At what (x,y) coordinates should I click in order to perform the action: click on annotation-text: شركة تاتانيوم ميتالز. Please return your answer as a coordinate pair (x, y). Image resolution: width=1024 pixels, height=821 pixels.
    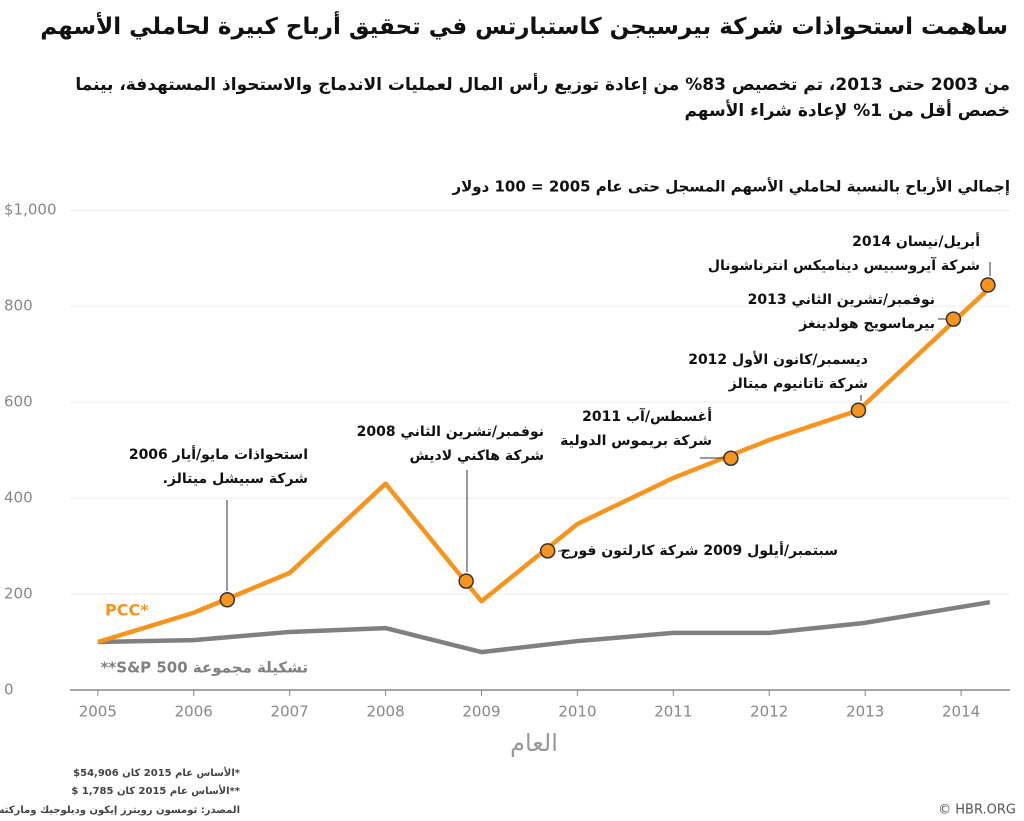
    Looking at the image, I should click on (798, 384).